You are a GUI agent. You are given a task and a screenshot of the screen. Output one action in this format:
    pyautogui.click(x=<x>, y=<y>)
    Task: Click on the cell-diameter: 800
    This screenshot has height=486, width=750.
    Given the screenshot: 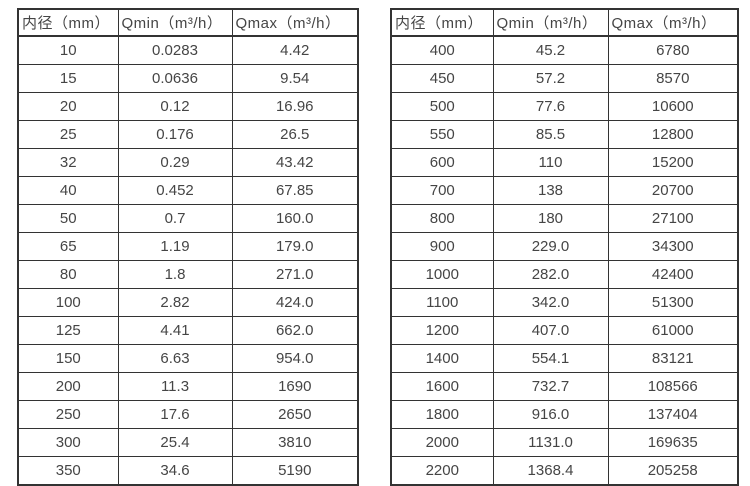 What is the action you would take?
    pyautogui.click(x=442, y=218)
    